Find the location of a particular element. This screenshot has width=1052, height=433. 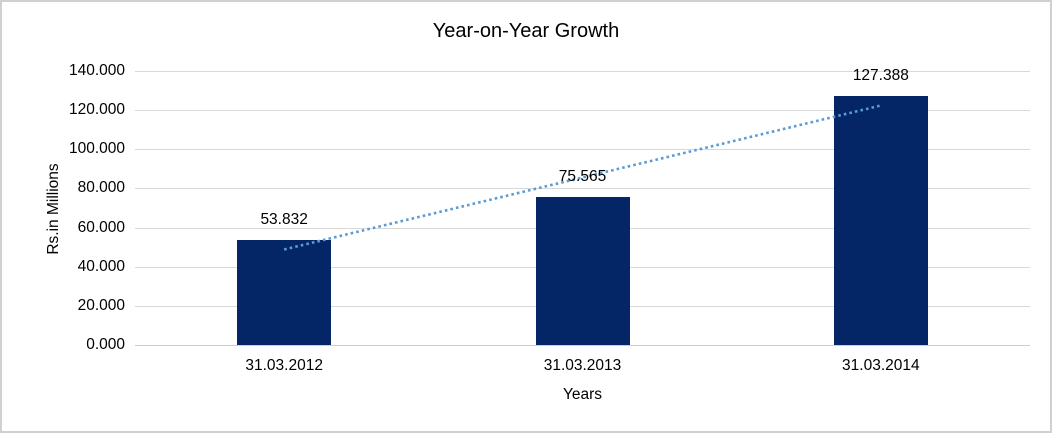

bar-data-label: 75.565 is located at coordinates (582, 177).